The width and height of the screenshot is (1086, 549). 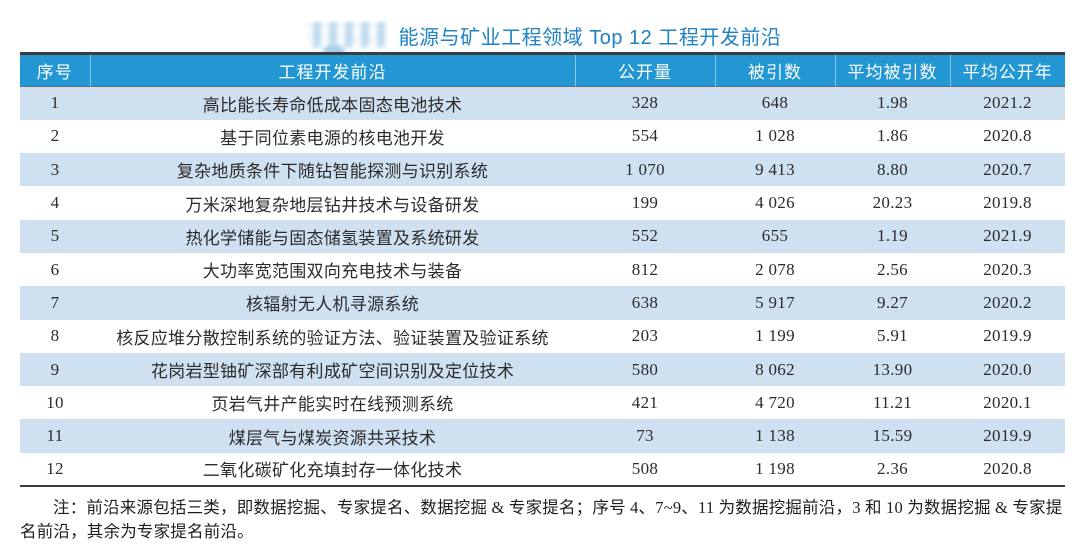 What do you see at coordinates (645, 236) in the screenshot?
I see `publications-cell: 552` at bounding box center [645, 236].